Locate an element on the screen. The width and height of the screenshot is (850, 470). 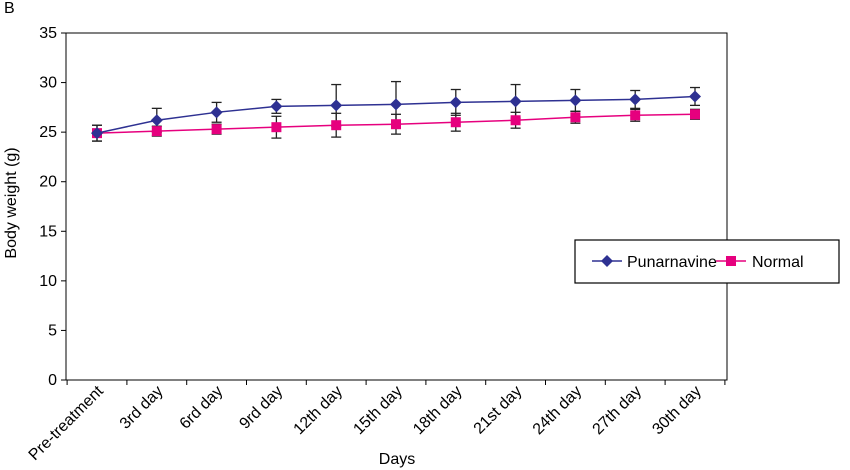
x-tick-label: 27th day is located at coordinates (617, 410).